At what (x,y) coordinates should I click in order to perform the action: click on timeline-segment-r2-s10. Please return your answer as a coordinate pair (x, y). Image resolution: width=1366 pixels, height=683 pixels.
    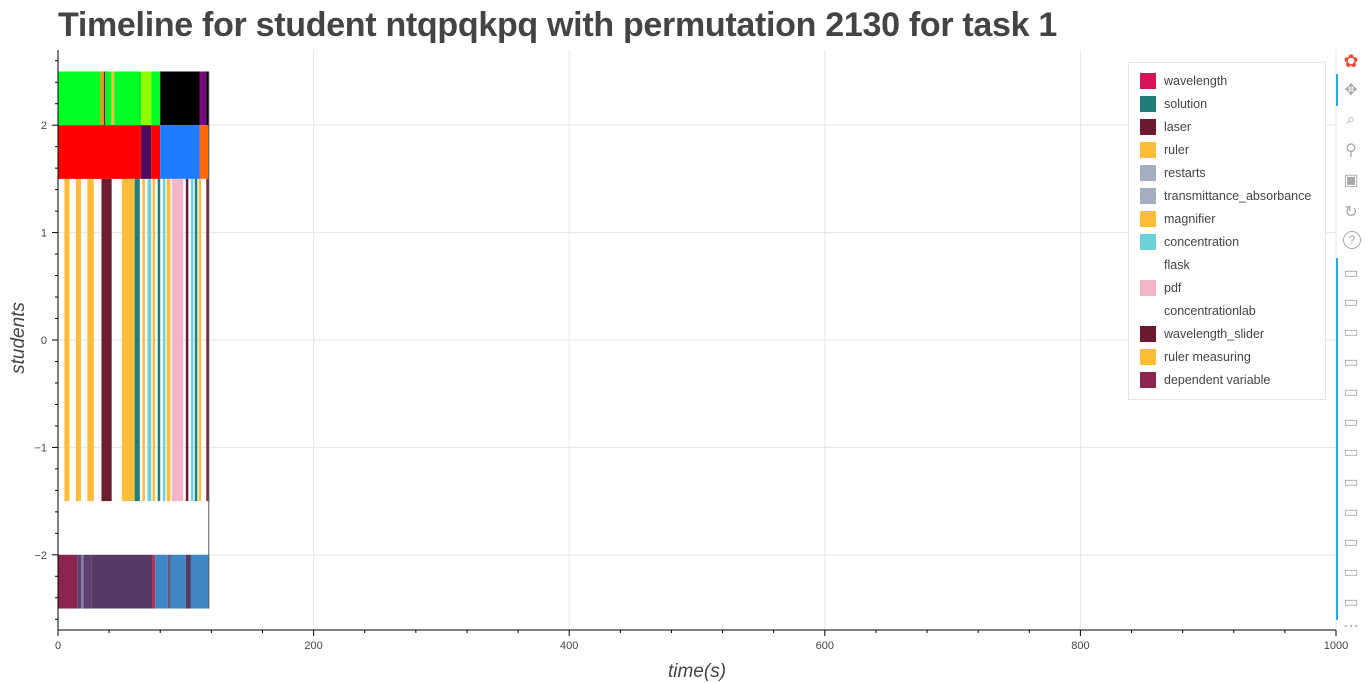
    Looking at the image, I should click on (164, 340).